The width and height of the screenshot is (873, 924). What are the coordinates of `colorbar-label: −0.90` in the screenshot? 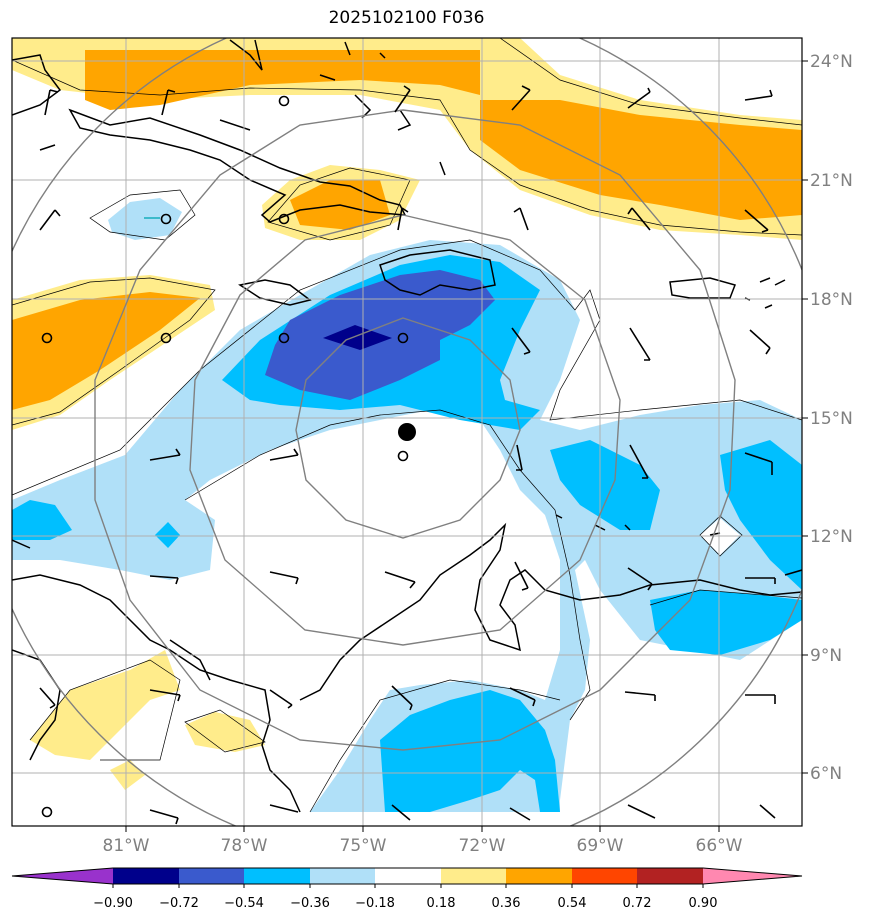 It's located at (113, 903).